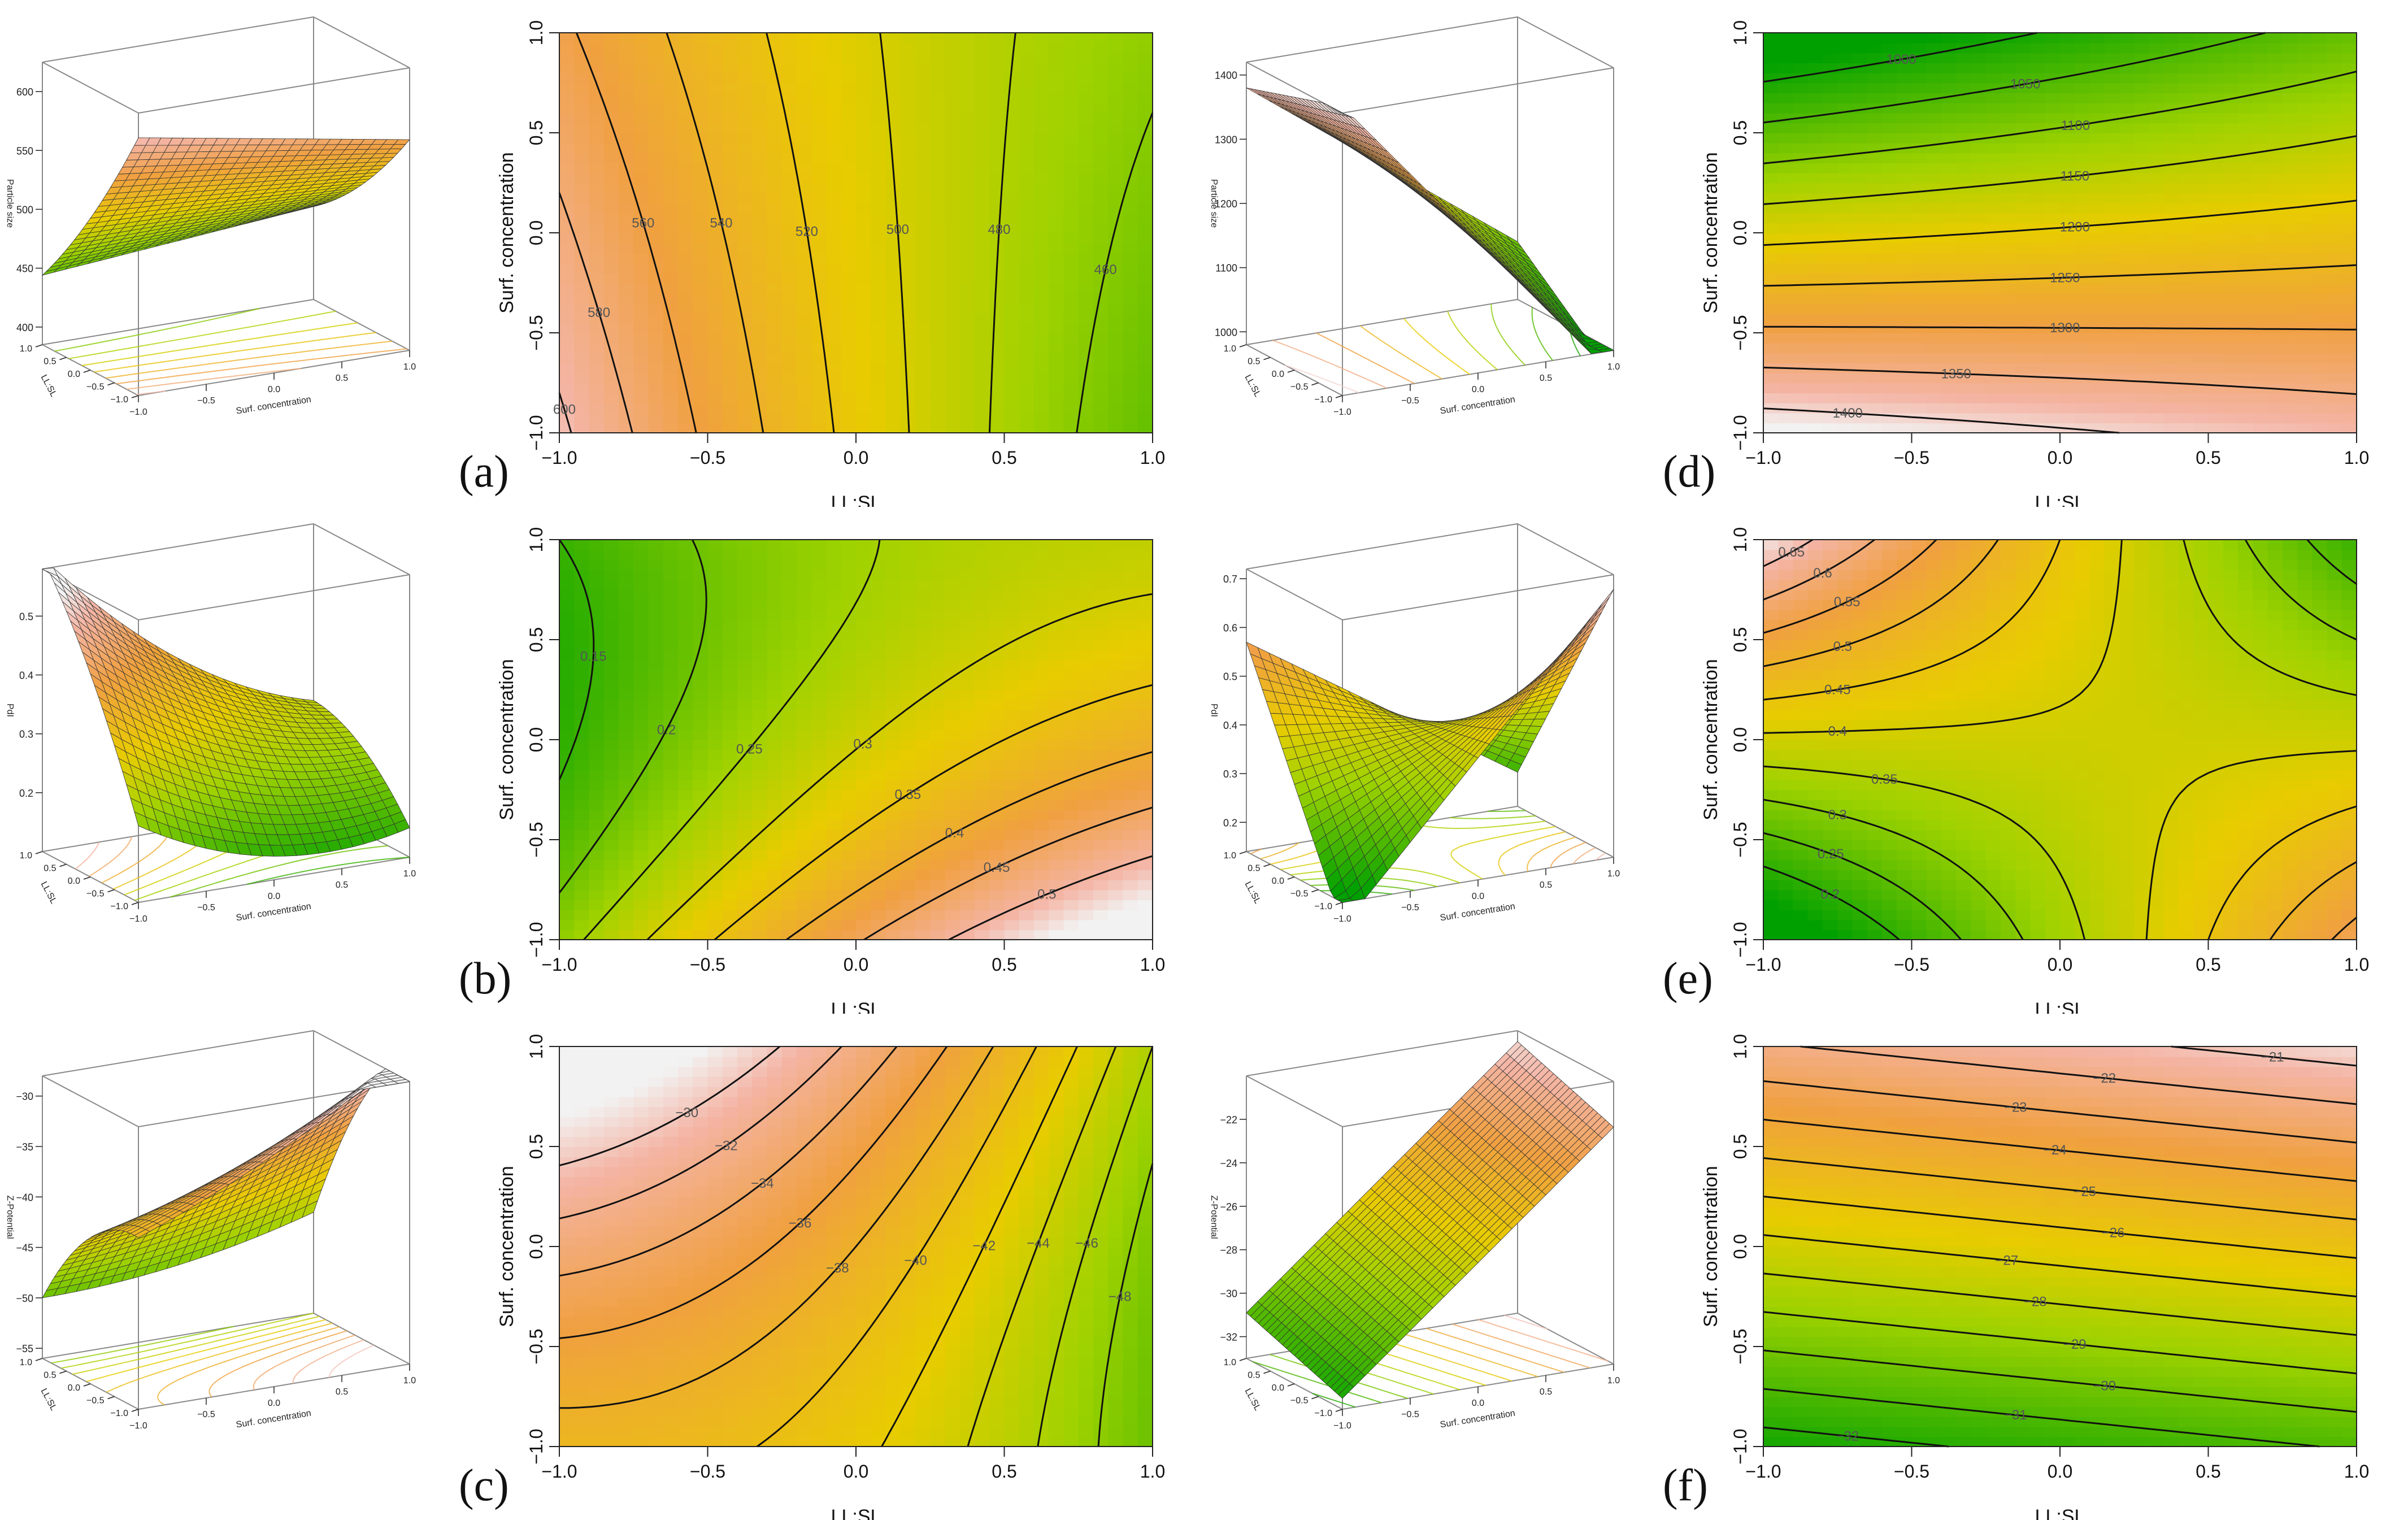  I want to click on y-tick-label: 0.5, so click(536, 639).